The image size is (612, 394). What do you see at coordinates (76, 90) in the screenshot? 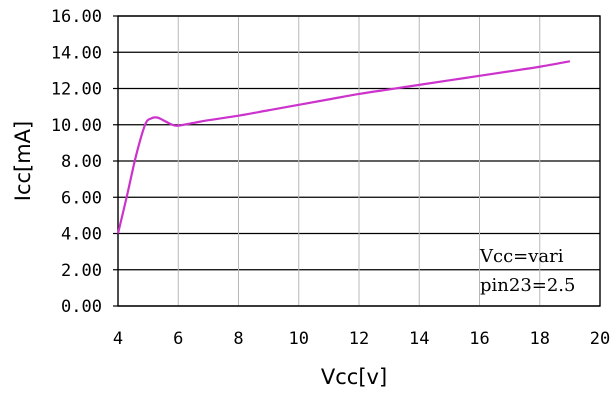
I see `y-tick-label: 12.00` at bounding box center [76, 90].